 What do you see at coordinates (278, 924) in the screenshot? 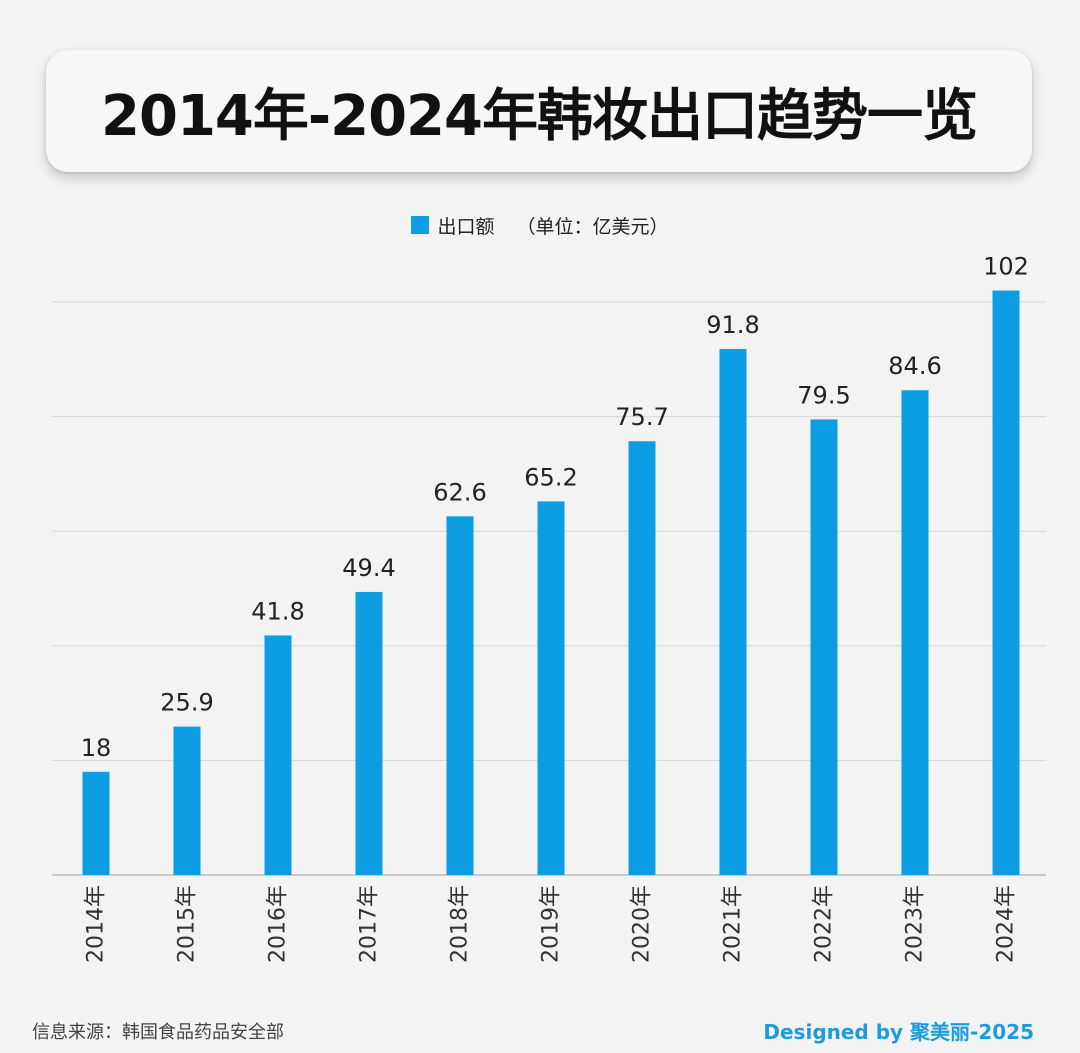
I see `x-tick-label: 2016年` at bounding box center [278, 924].